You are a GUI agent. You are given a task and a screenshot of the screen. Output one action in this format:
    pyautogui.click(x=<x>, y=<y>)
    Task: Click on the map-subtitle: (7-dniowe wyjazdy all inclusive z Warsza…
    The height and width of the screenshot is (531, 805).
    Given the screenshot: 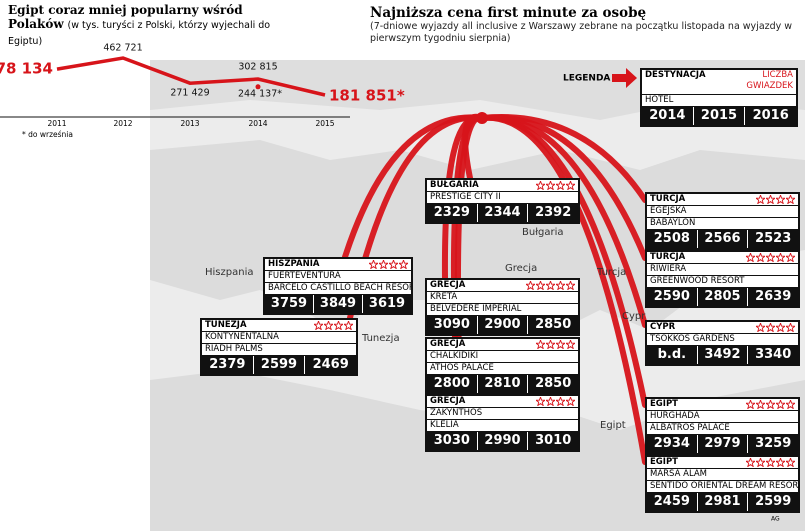 What is the action you would take?
    pyautogui.click(x=581, y=32)
    